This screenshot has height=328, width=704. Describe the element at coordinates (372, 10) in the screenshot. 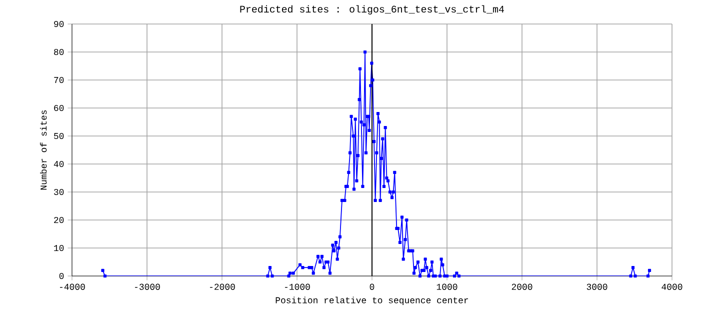

I see `chart-title: Predicted sites : oligos_6nt_test_vs_ctrl_m4` at that location.